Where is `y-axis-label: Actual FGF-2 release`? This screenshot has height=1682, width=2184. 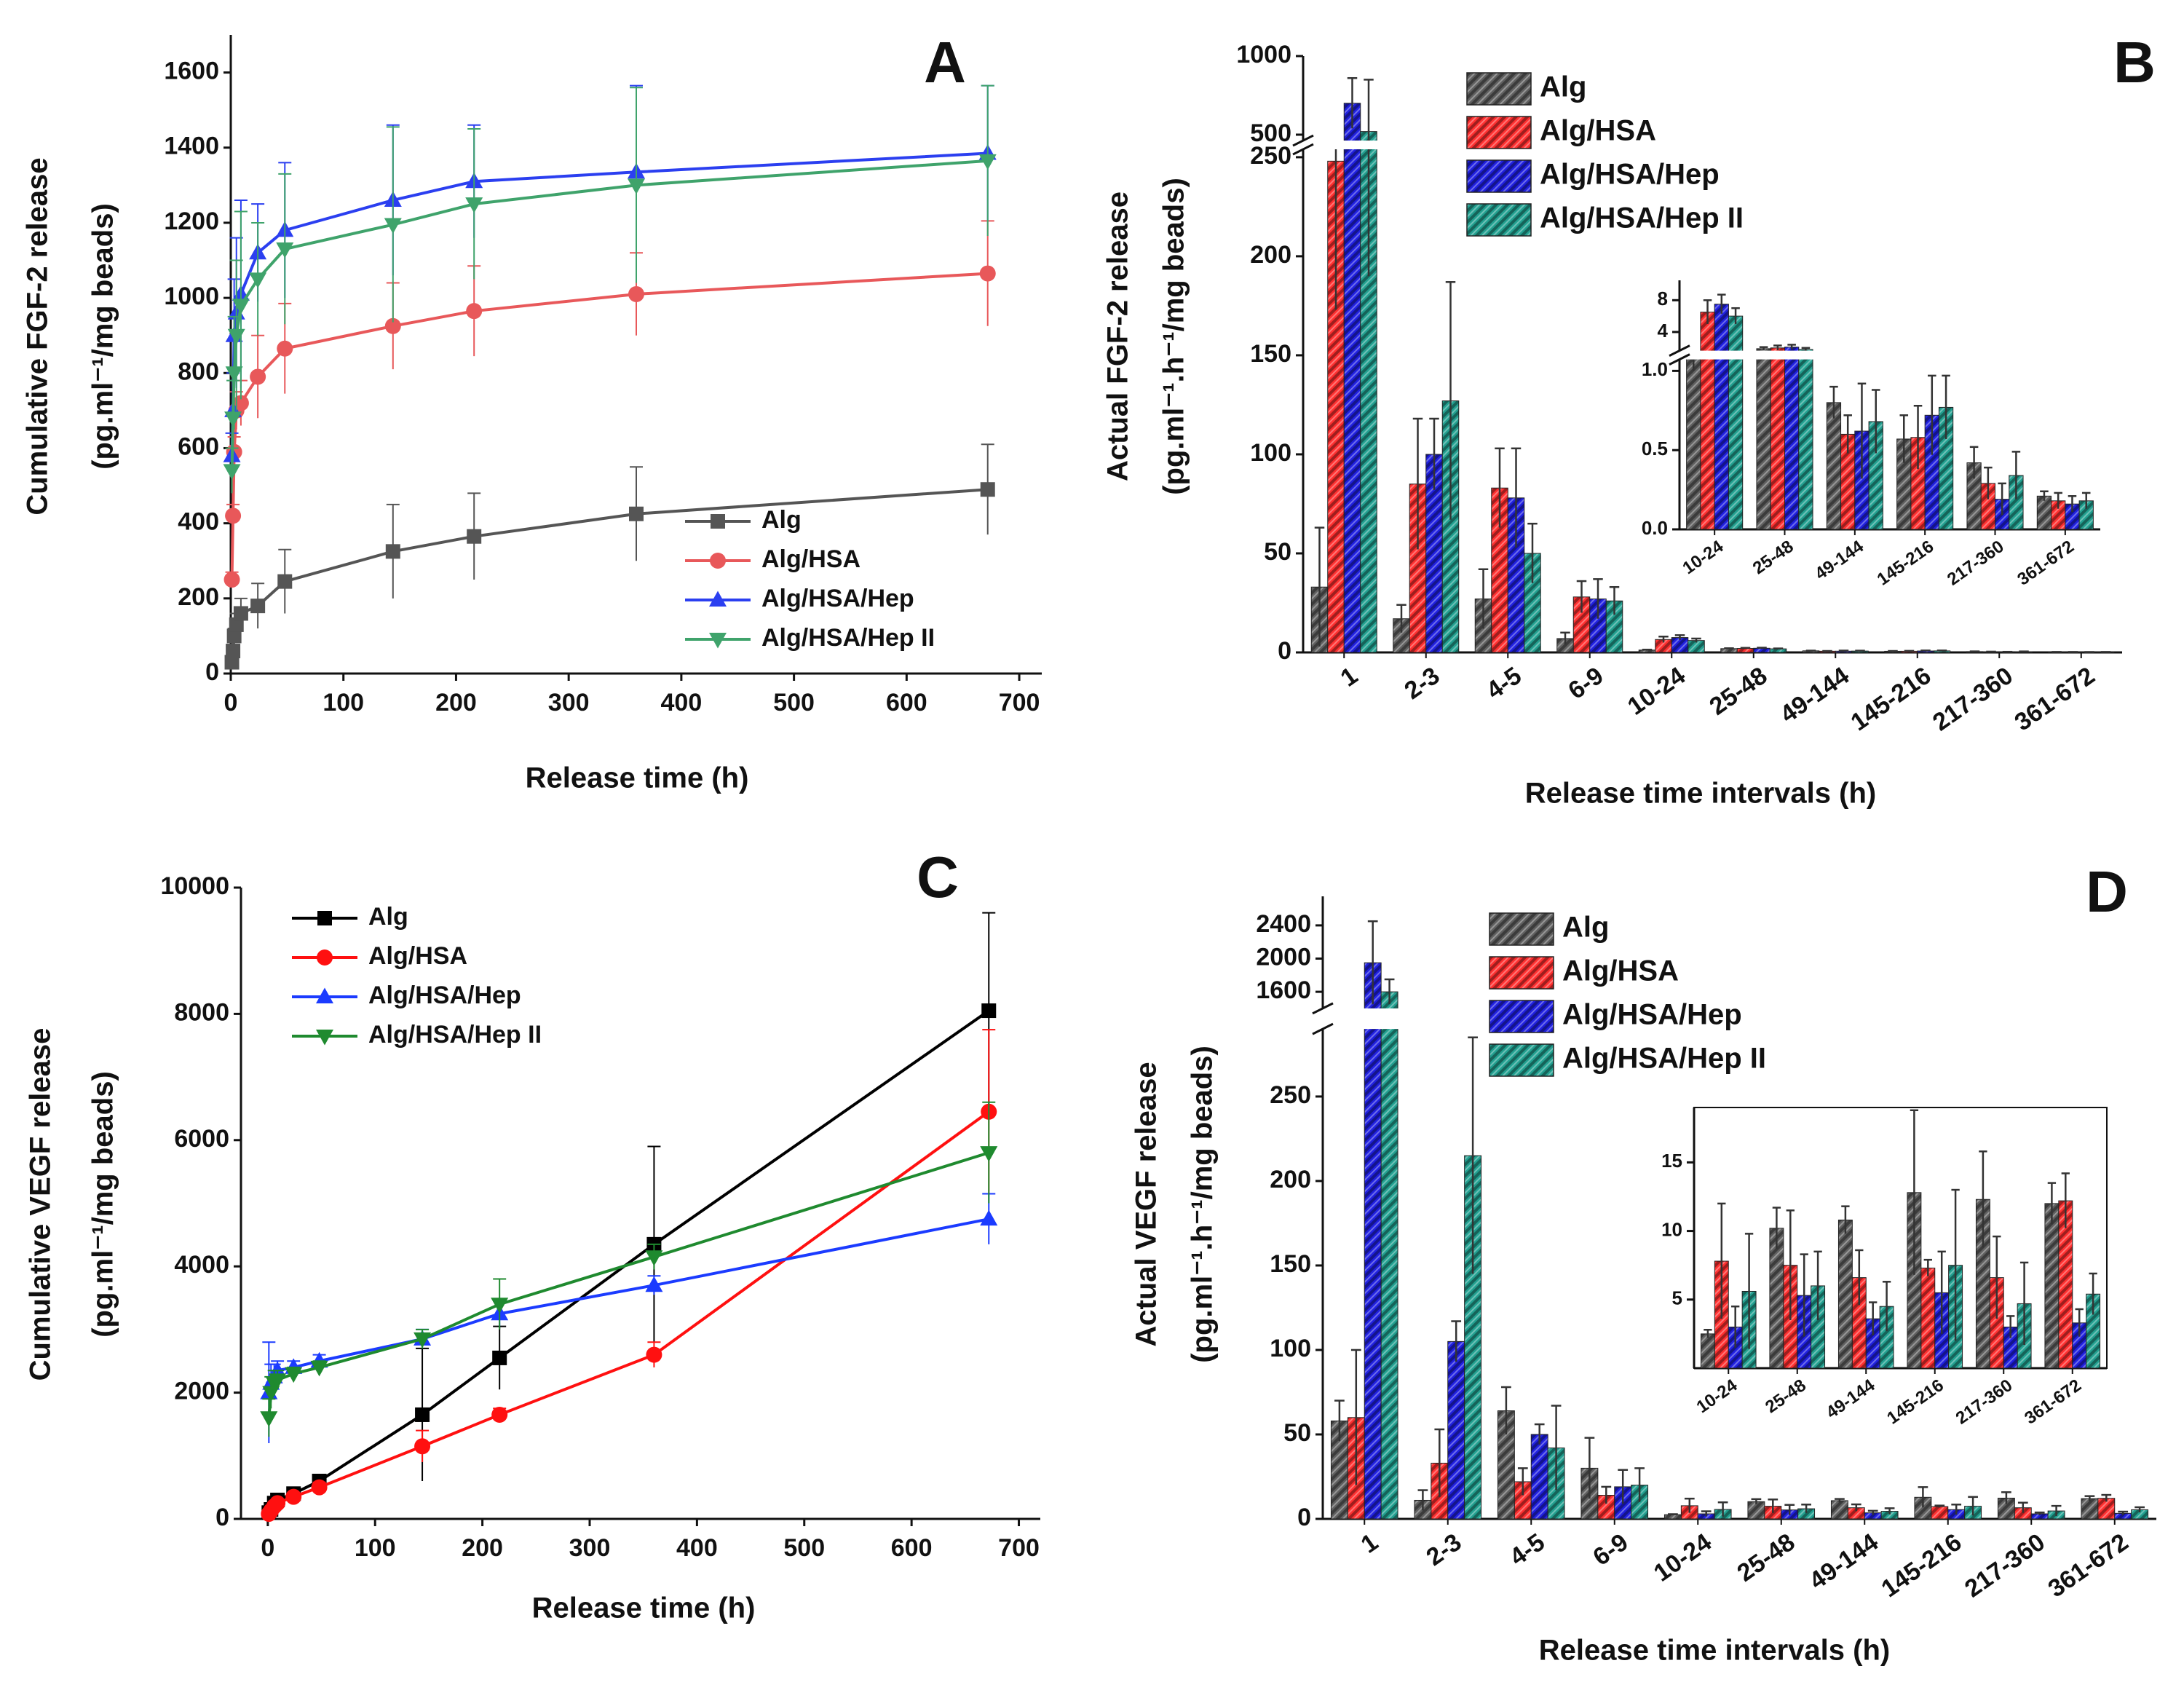
y-axis-label: Actual FGF-2 release is located at coordinates (1118, 336).